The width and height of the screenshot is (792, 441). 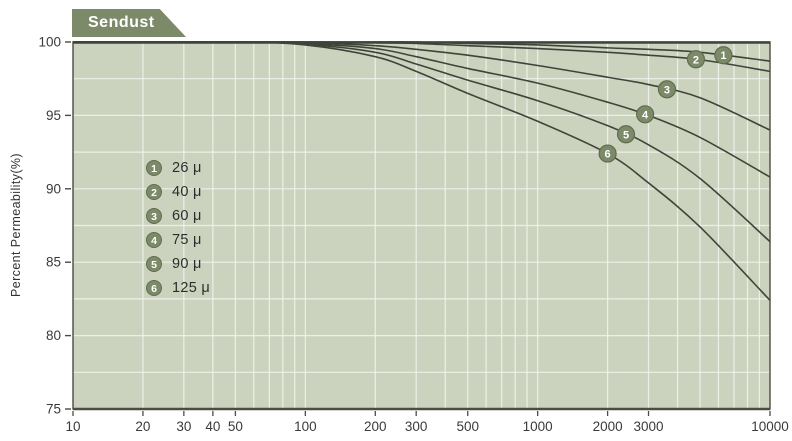 What do you see at coordinates (187, 168) in the screenshot?
I see `legend-label: 26 μ` at bounding box center [187, 168].